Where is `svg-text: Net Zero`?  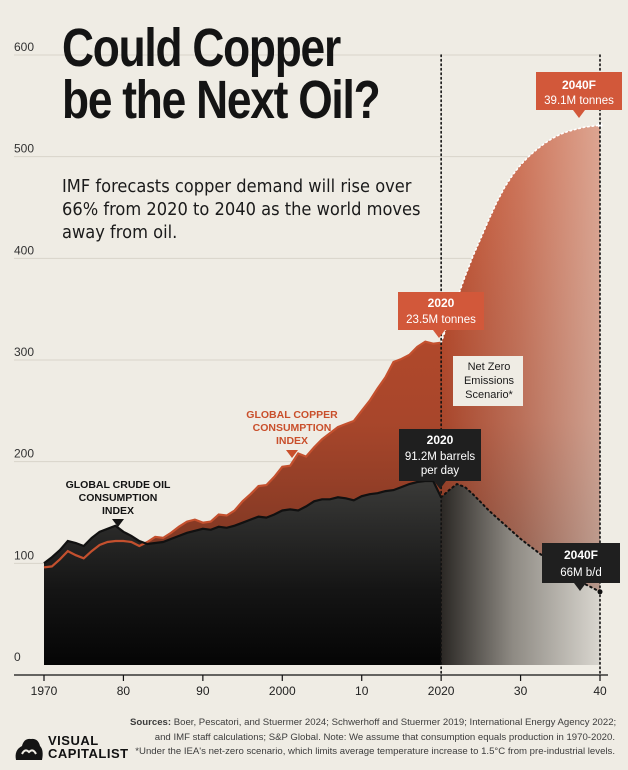
svg-text: Net Zero is located at coordinates (489, 367).